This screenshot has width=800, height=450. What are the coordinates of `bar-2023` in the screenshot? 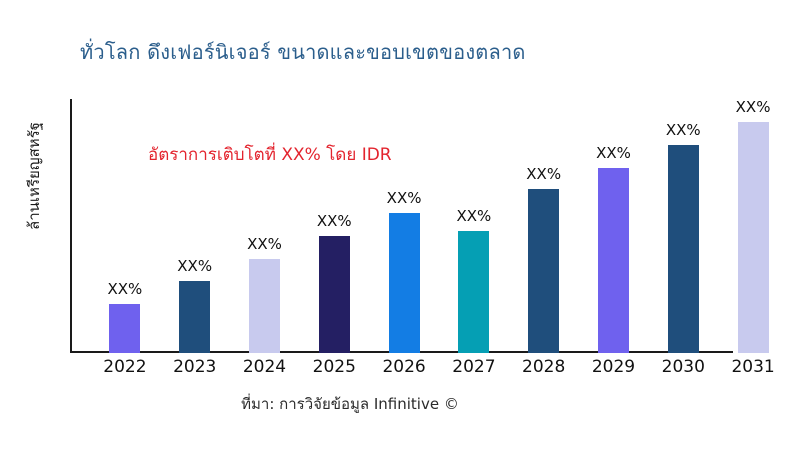 It's located at (195, 317).